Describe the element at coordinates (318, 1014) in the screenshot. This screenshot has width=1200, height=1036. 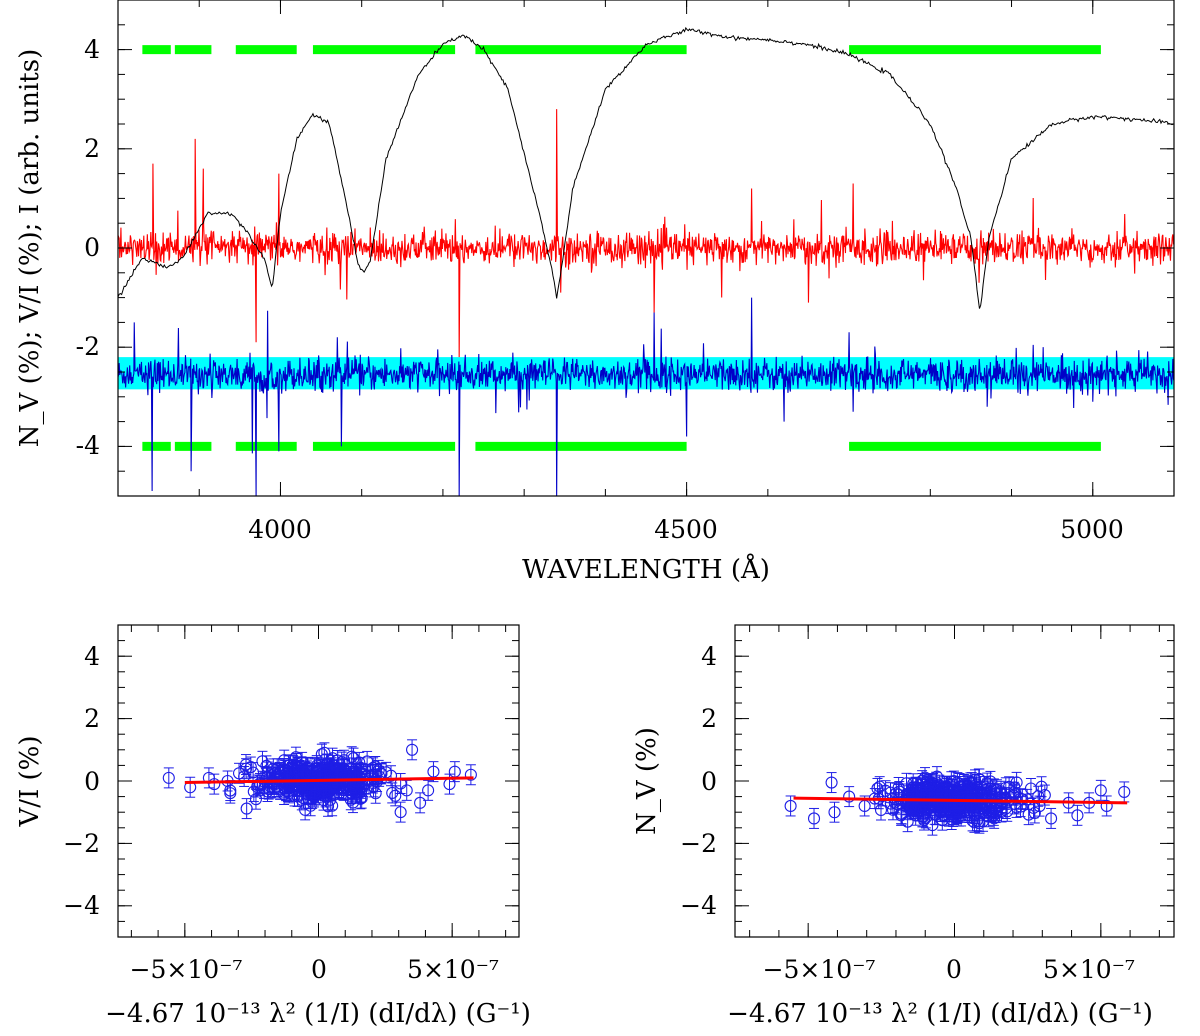
I see `vi-x-axis-title: −4.67 10⁻¹³ λ² (1/I) (dI/dλ) (G⁻¹)` at that location.